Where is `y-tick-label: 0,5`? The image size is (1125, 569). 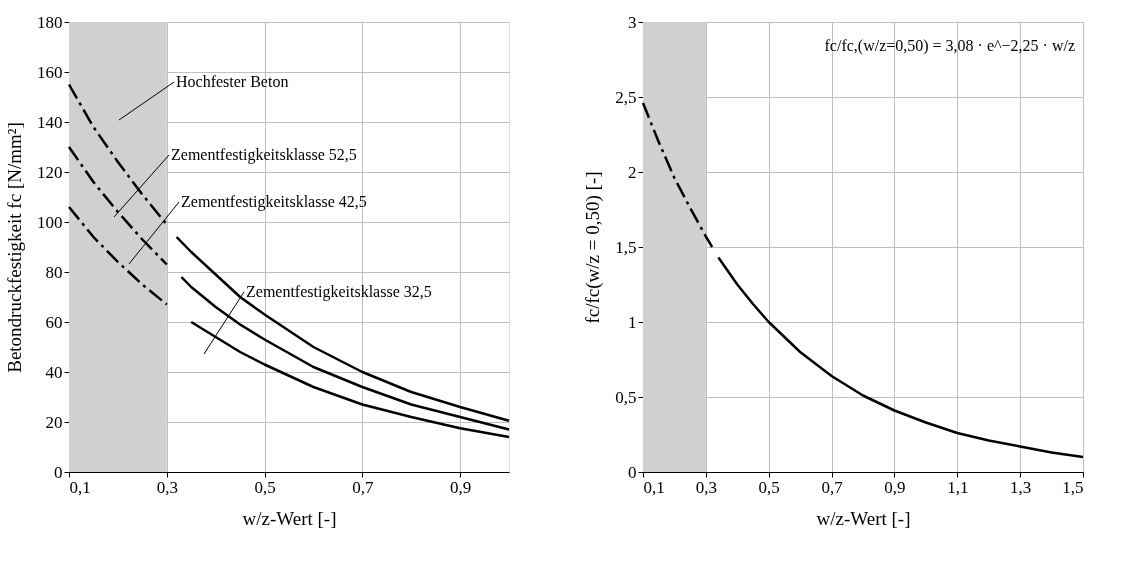
y-tick-label: 0,5 is located at coordinates (626, 397).